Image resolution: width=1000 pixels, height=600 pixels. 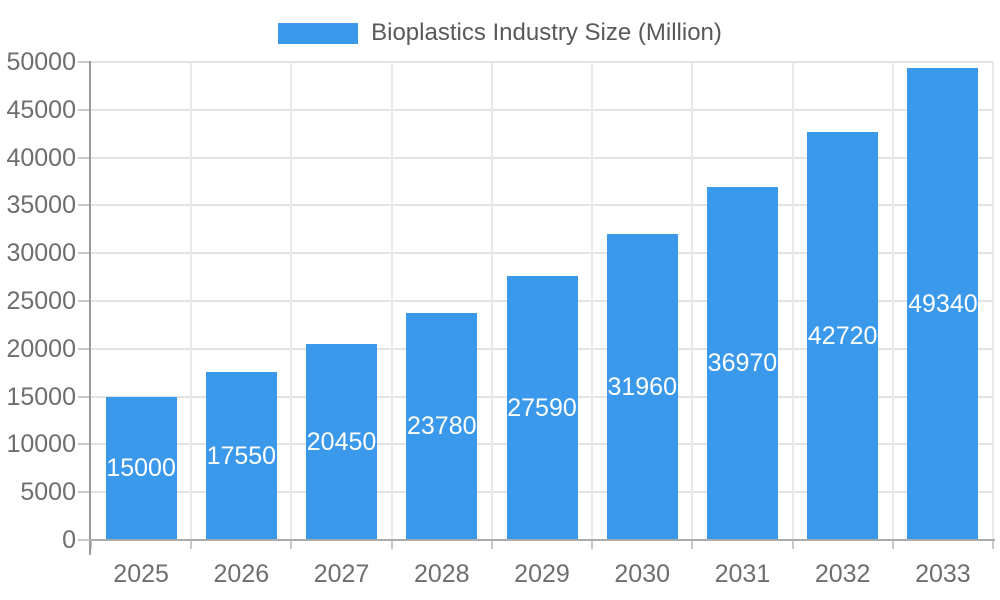 I want to click on bar-value-label: 17550, so click(x=241, y=456).